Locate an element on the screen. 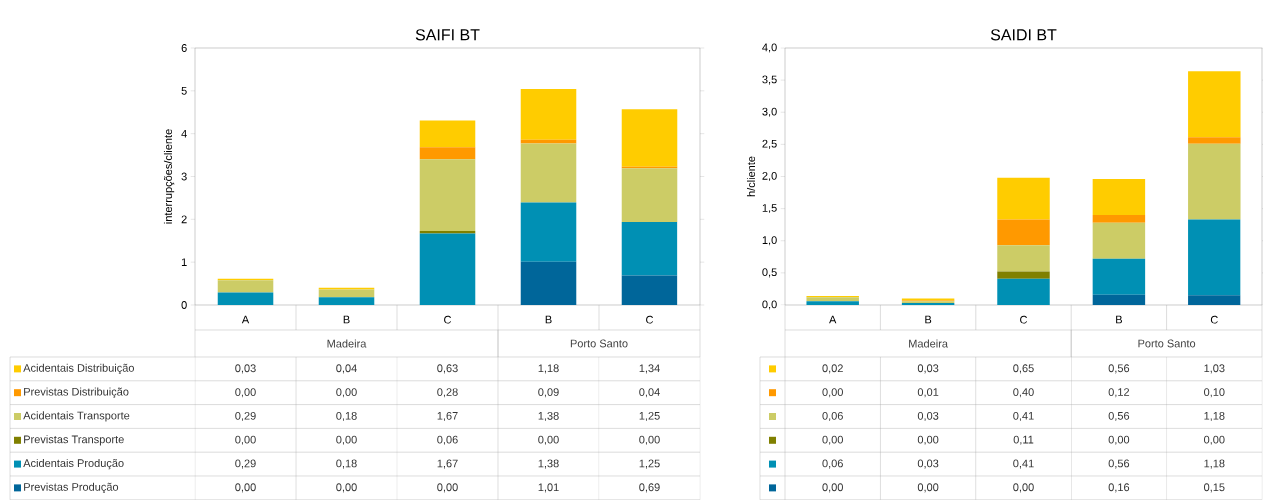 This screenshot has height=500, width=1263. y-axis-title: interrupções/cliente is located at coordinates (169, 176).